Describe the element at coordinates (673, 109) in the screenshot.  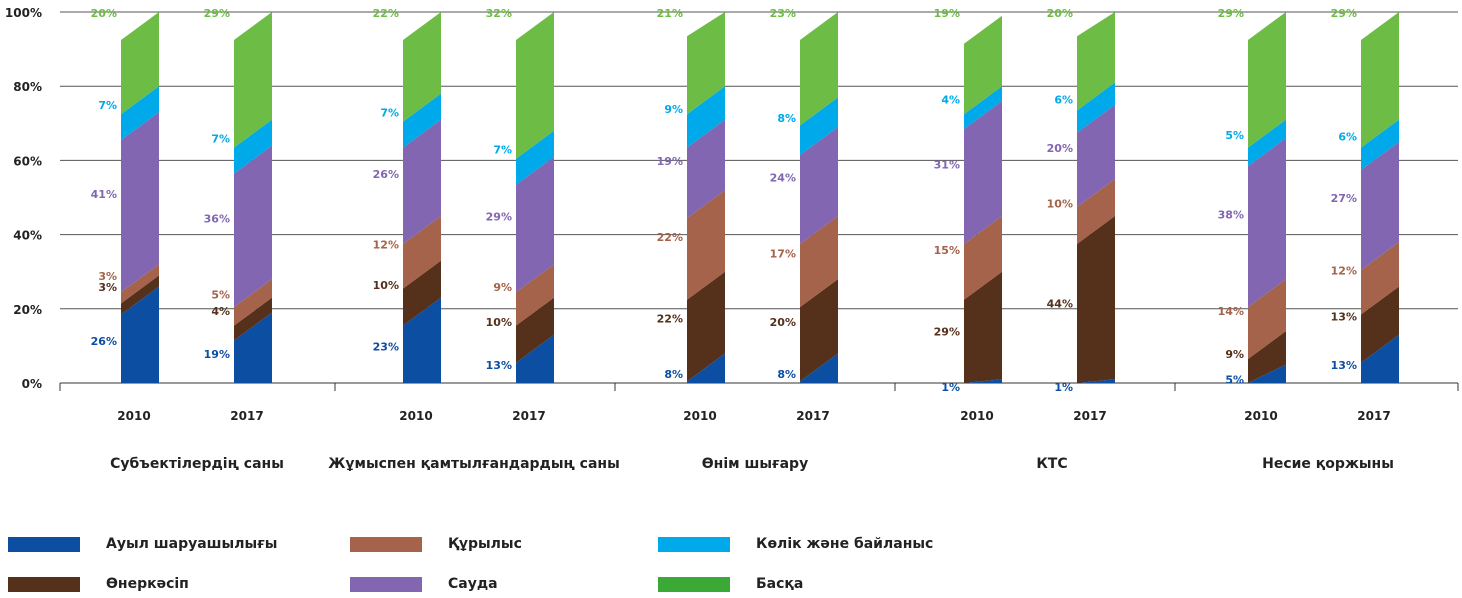
I see `data-label: 9%` at that location.